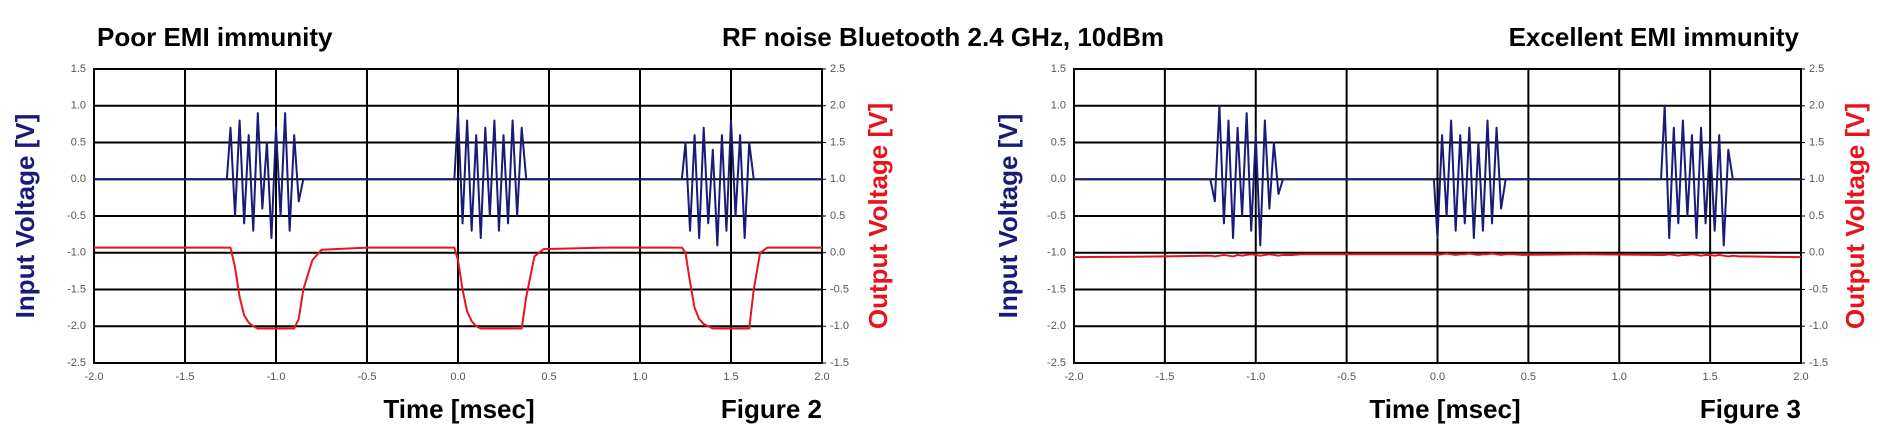  I want to click on chart-title: Excellent EMI immunity, so click(1654, 37).